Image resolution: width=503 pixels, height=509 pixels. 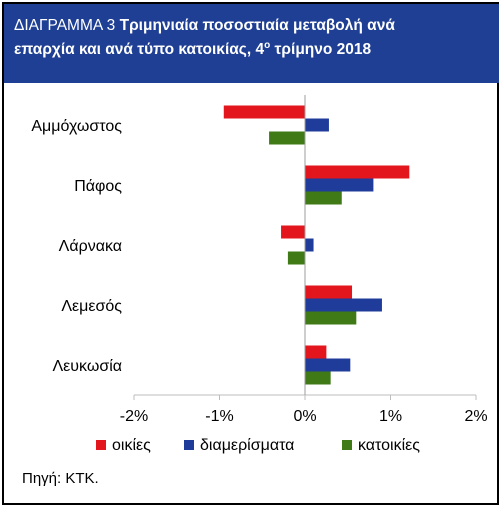 What do you see at coordinates (131, 445) in the screenshot?
I see `legend-label: οικίες` at bounding box center [131, 445].